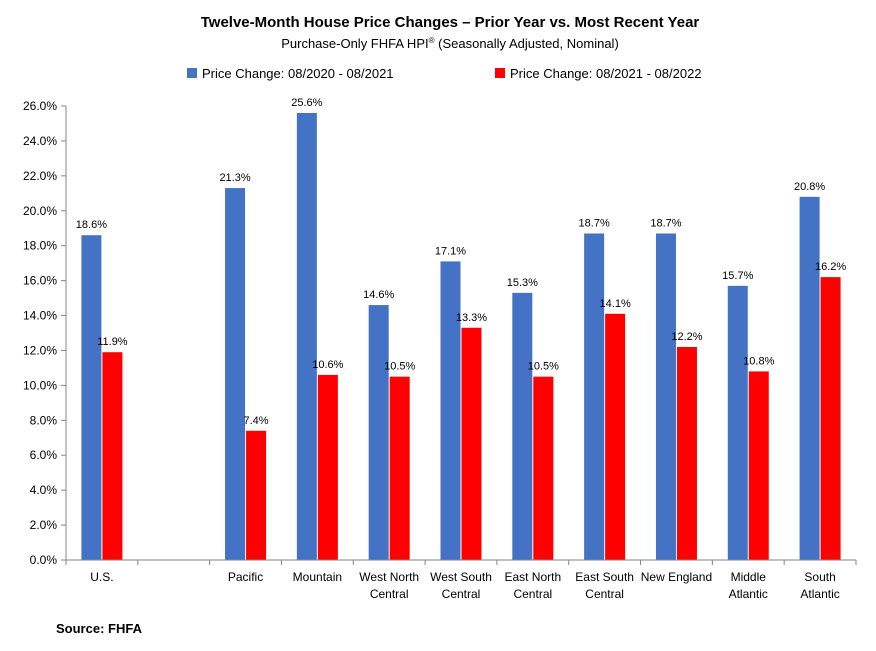  I want to click on x-category-label: Middle, so click(749, 577).